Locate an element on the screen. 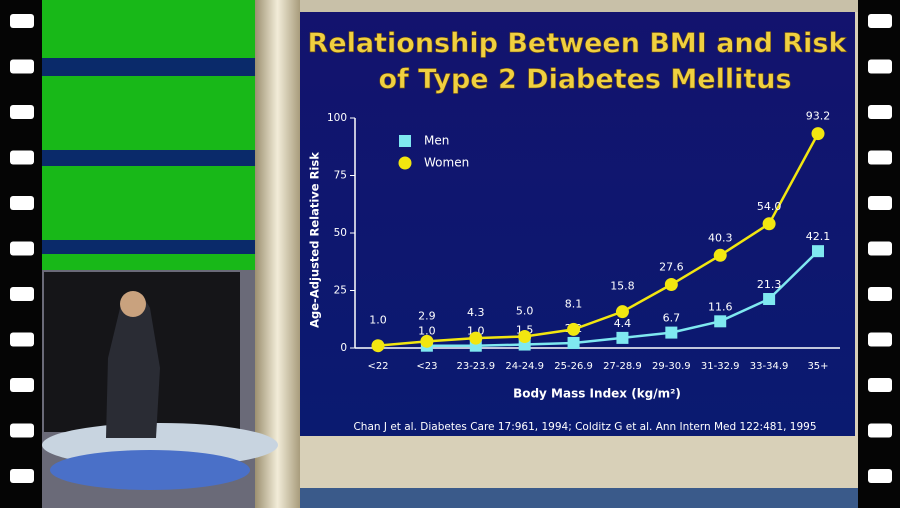 This screenshot has height=508, width=900. x-tick-label: <22 is located at coordinates (377, 366).